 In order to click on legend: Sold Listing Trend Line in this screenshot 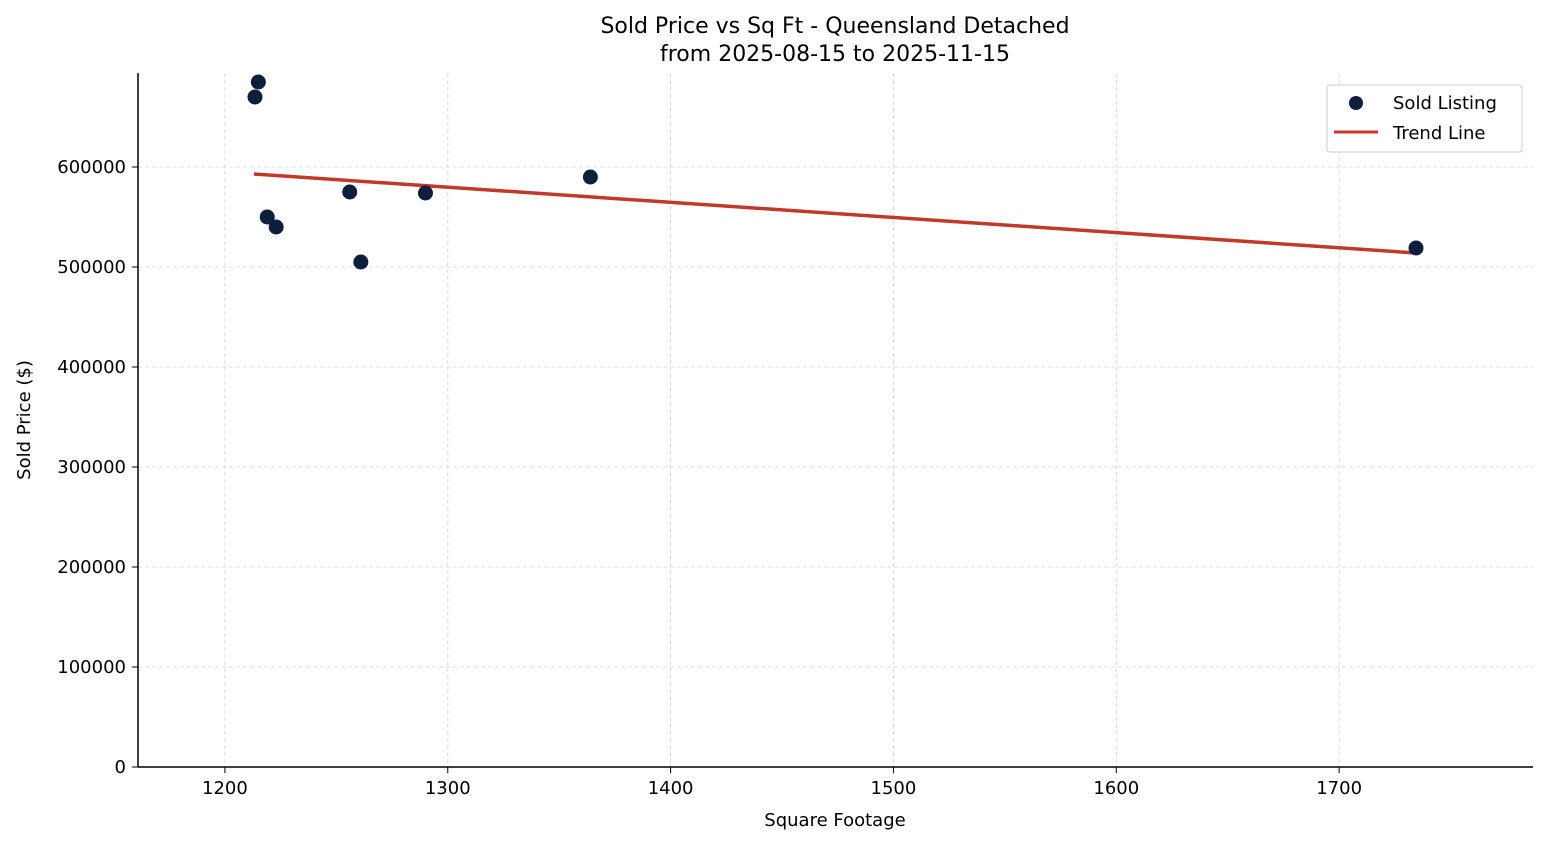, I will do `click(1424, 118)`.